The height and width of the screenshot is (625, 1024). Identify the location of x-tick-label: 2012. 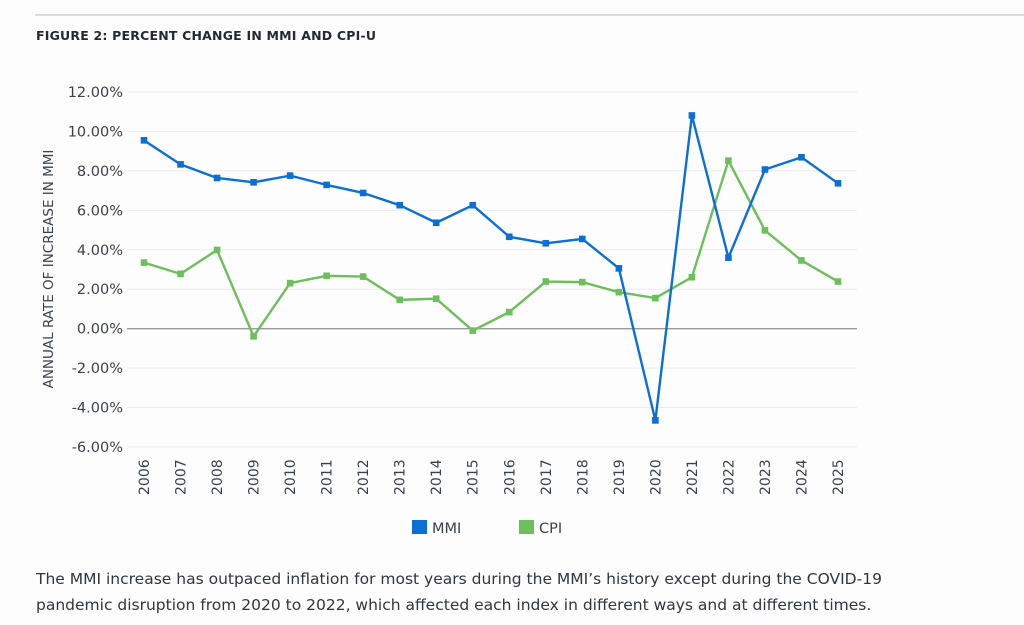
(364, 477).